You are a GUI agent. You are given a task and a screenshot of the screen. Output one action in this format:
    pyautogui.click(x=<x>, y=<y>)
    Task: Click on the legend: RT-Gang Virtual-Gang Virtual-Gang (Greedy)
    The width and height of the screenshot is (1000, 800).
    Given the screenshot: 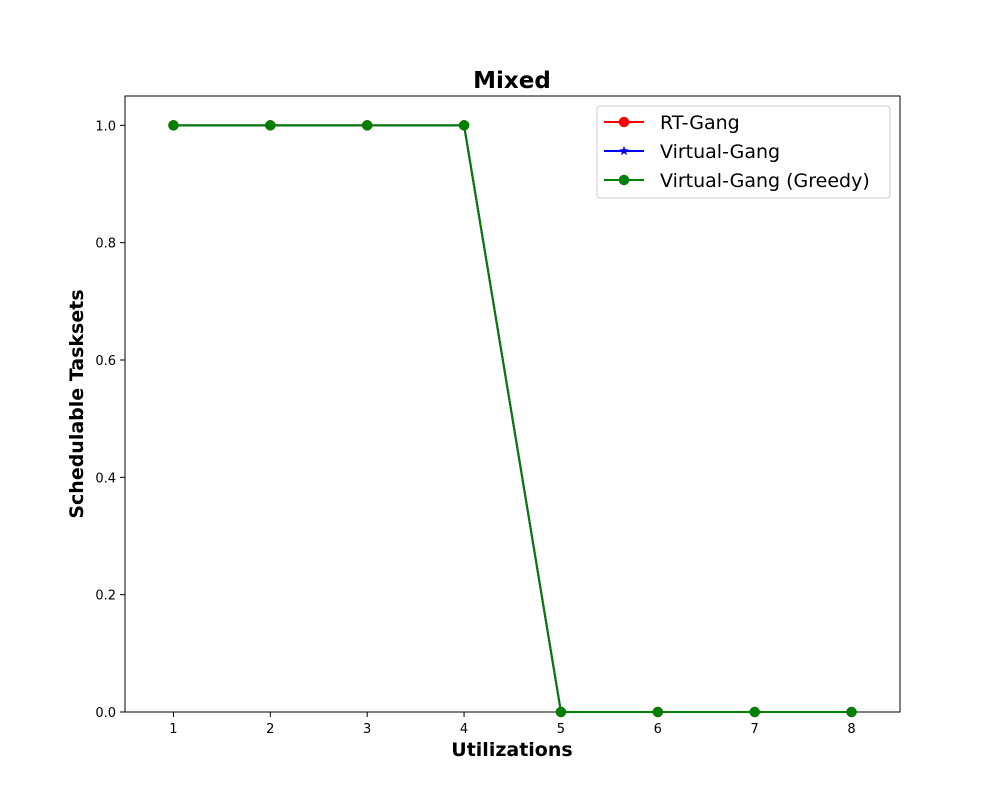 What is the action you would take?
    pyautogui.click(x=743, y=152)
    